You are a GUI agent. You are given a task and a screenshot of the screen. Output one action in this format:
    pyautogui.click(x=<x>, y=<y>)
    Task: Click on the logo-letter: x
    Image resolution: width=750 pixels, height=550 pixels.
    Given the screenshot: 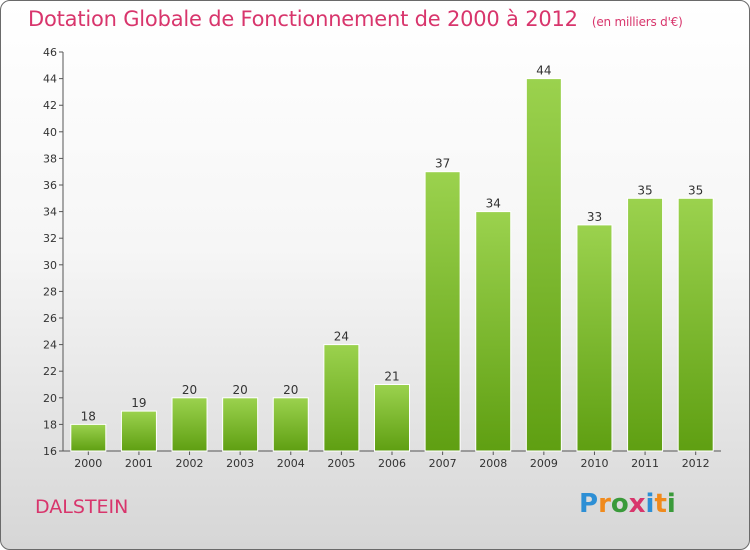 What is the action you would take?
    pyautogui.click(x=637, y=504)
    